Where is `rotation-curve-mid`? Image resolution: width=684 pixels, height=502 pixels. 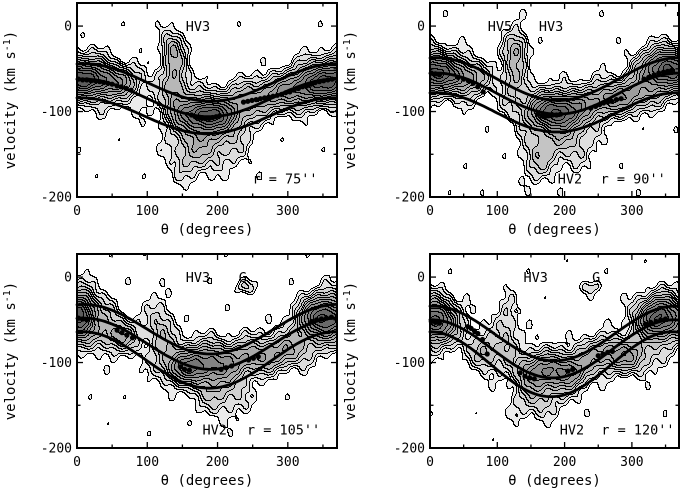 rotation-curve-mid is located at coordinates (206, 343).